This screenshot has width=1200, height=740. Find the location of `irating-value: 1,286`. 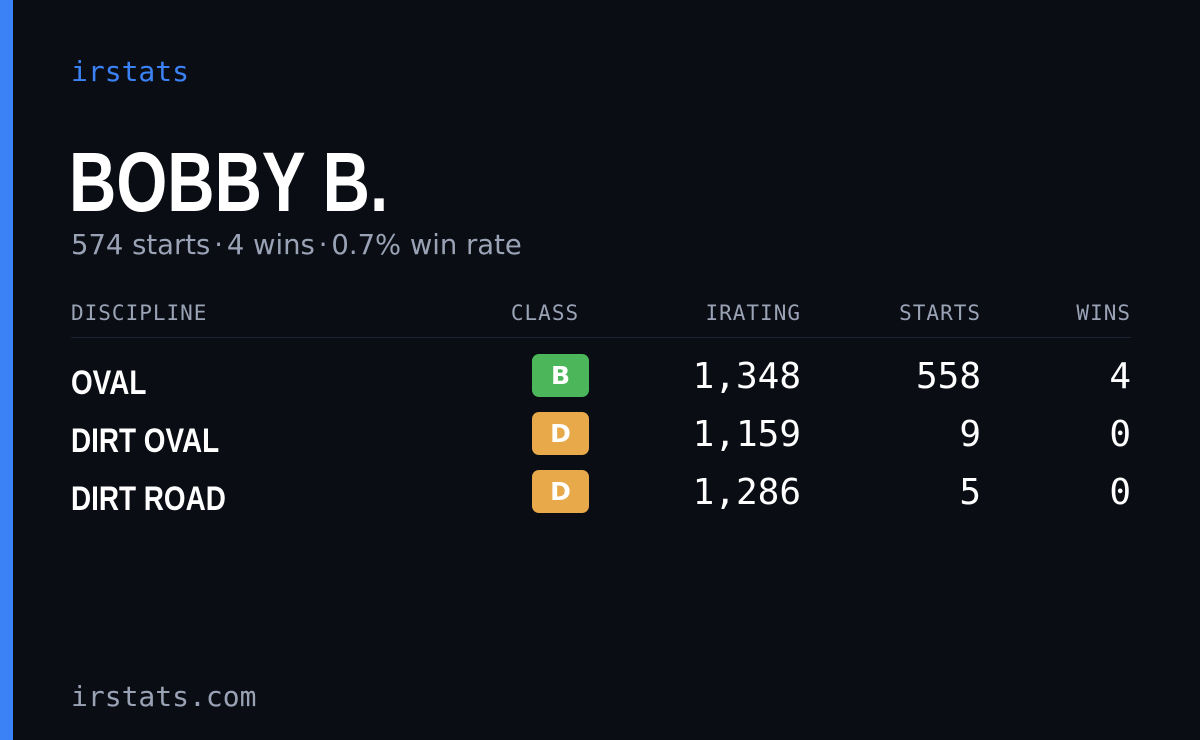

irating-value: 1,286 is located at coordinates (746, 492).